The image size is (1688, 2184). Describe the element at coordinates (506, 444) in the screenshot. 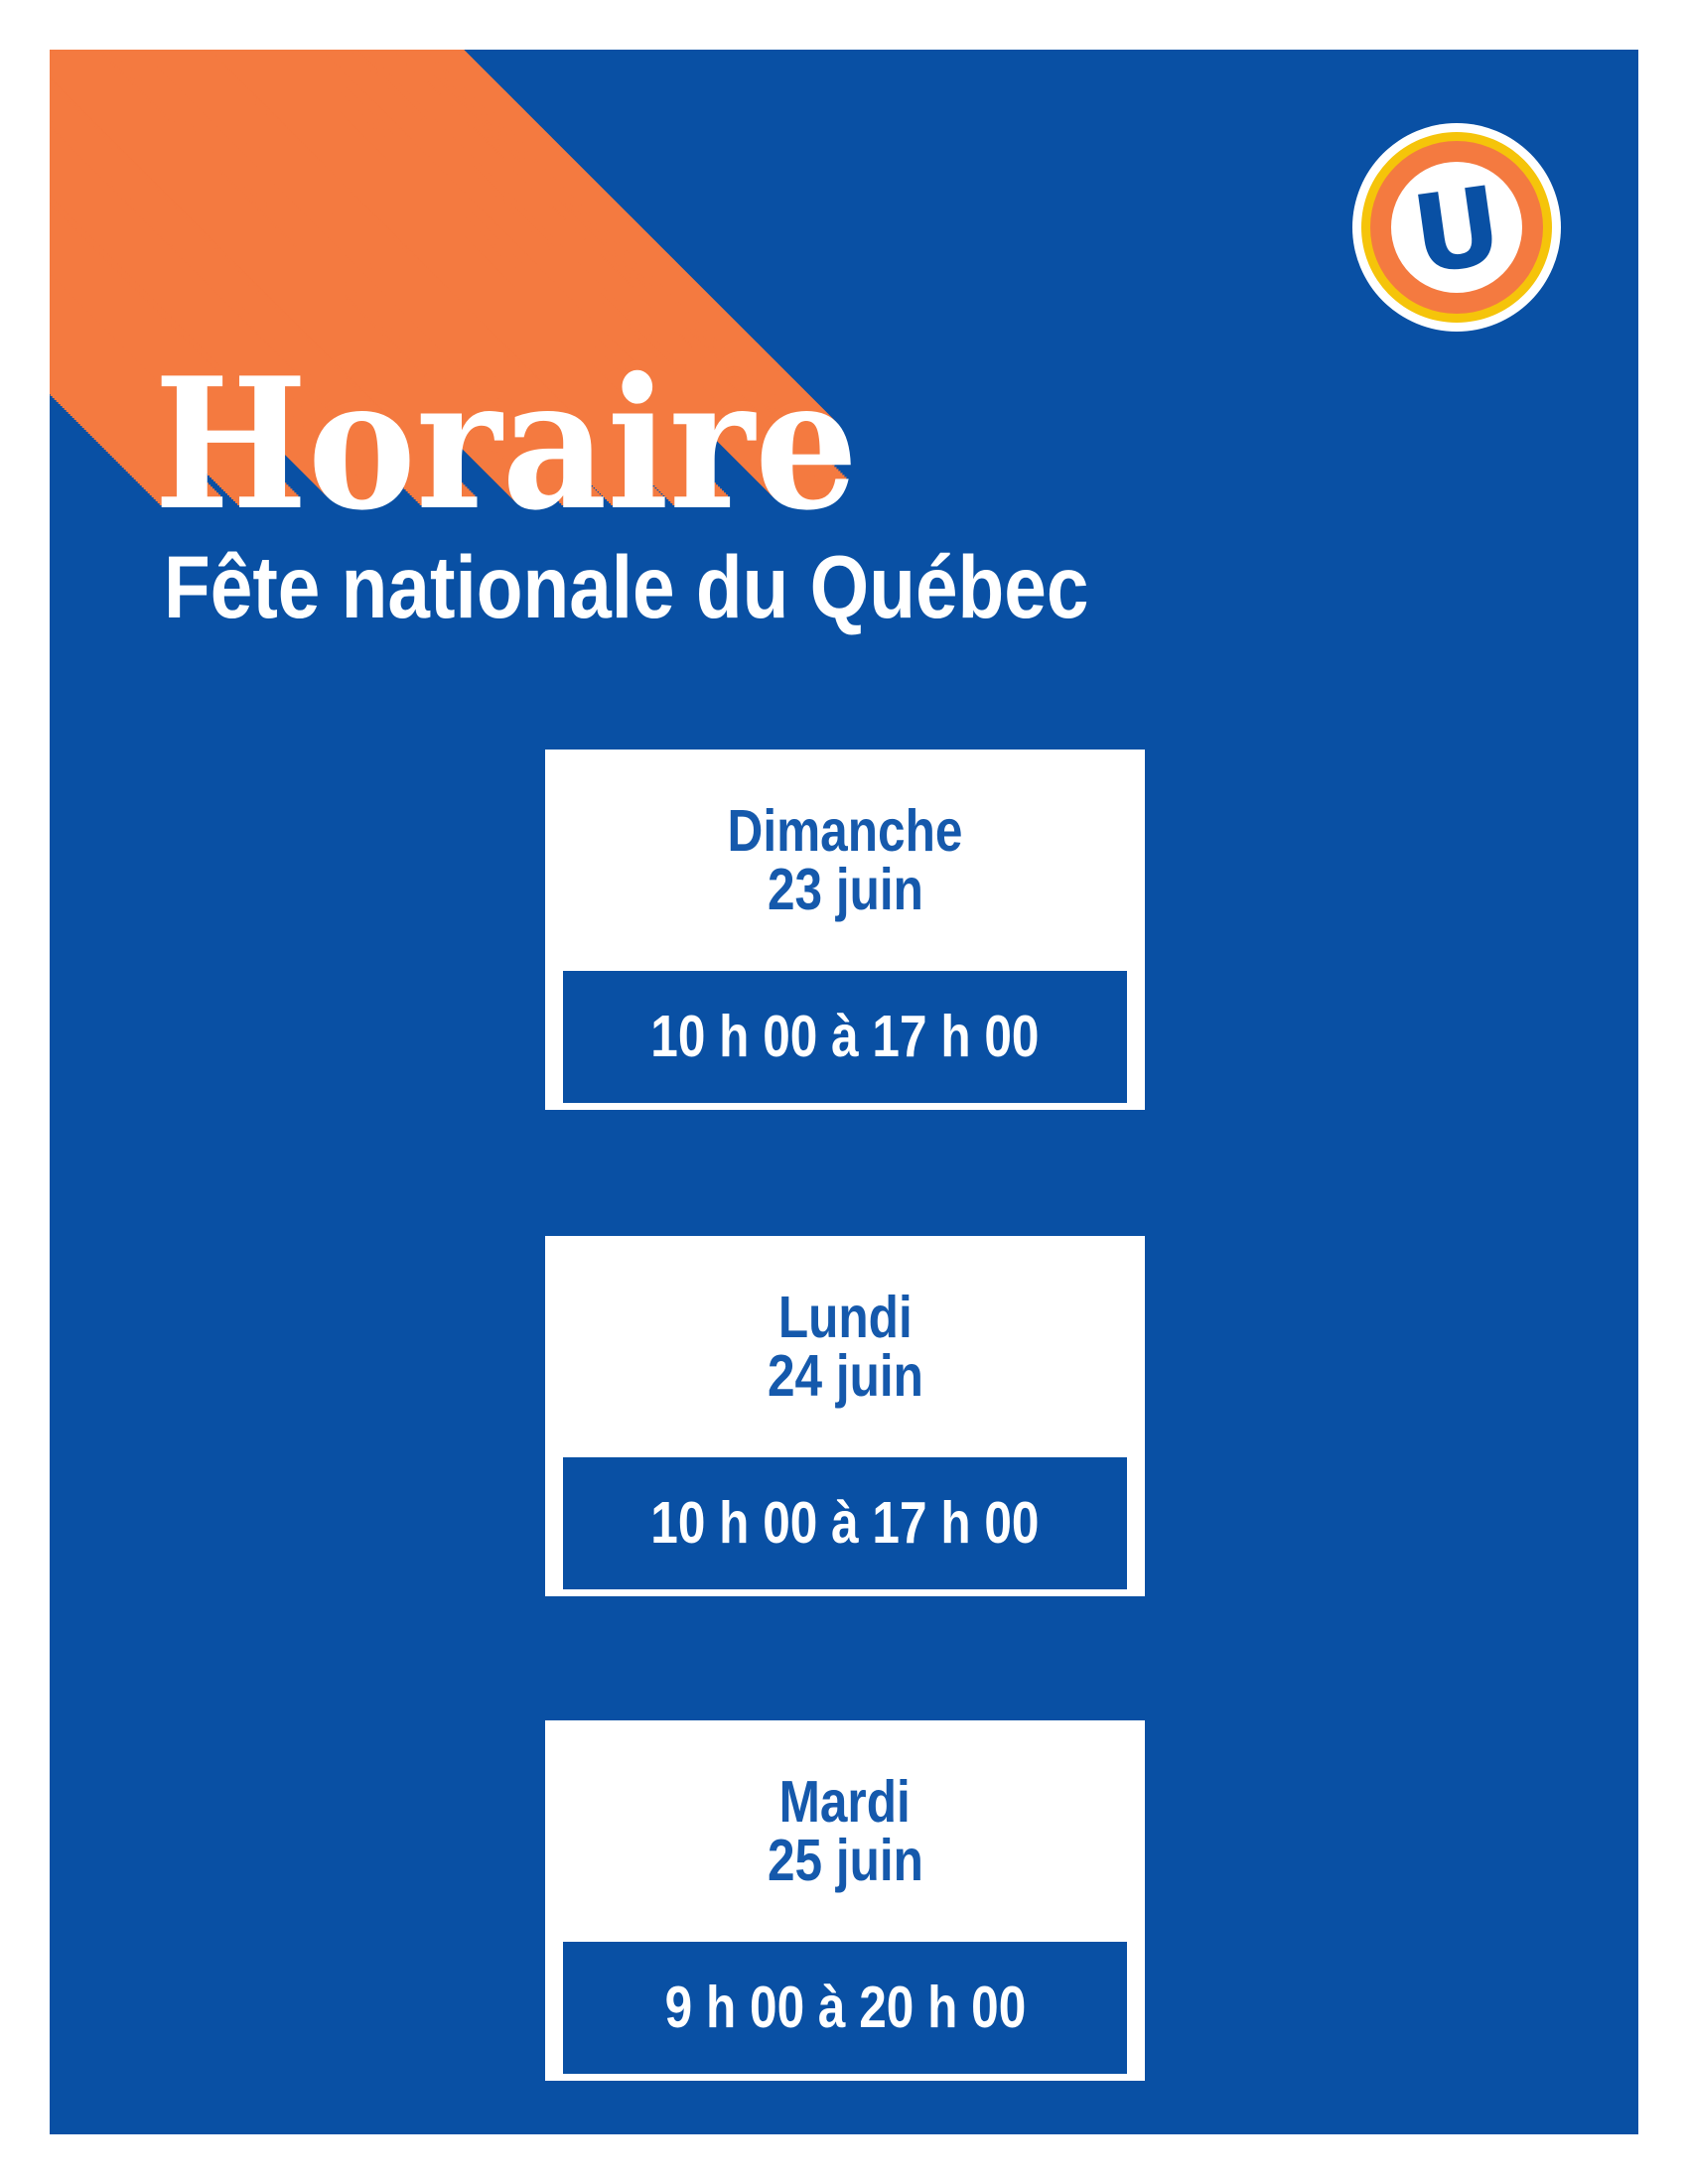

I see `page-title: Horaire` at that location.